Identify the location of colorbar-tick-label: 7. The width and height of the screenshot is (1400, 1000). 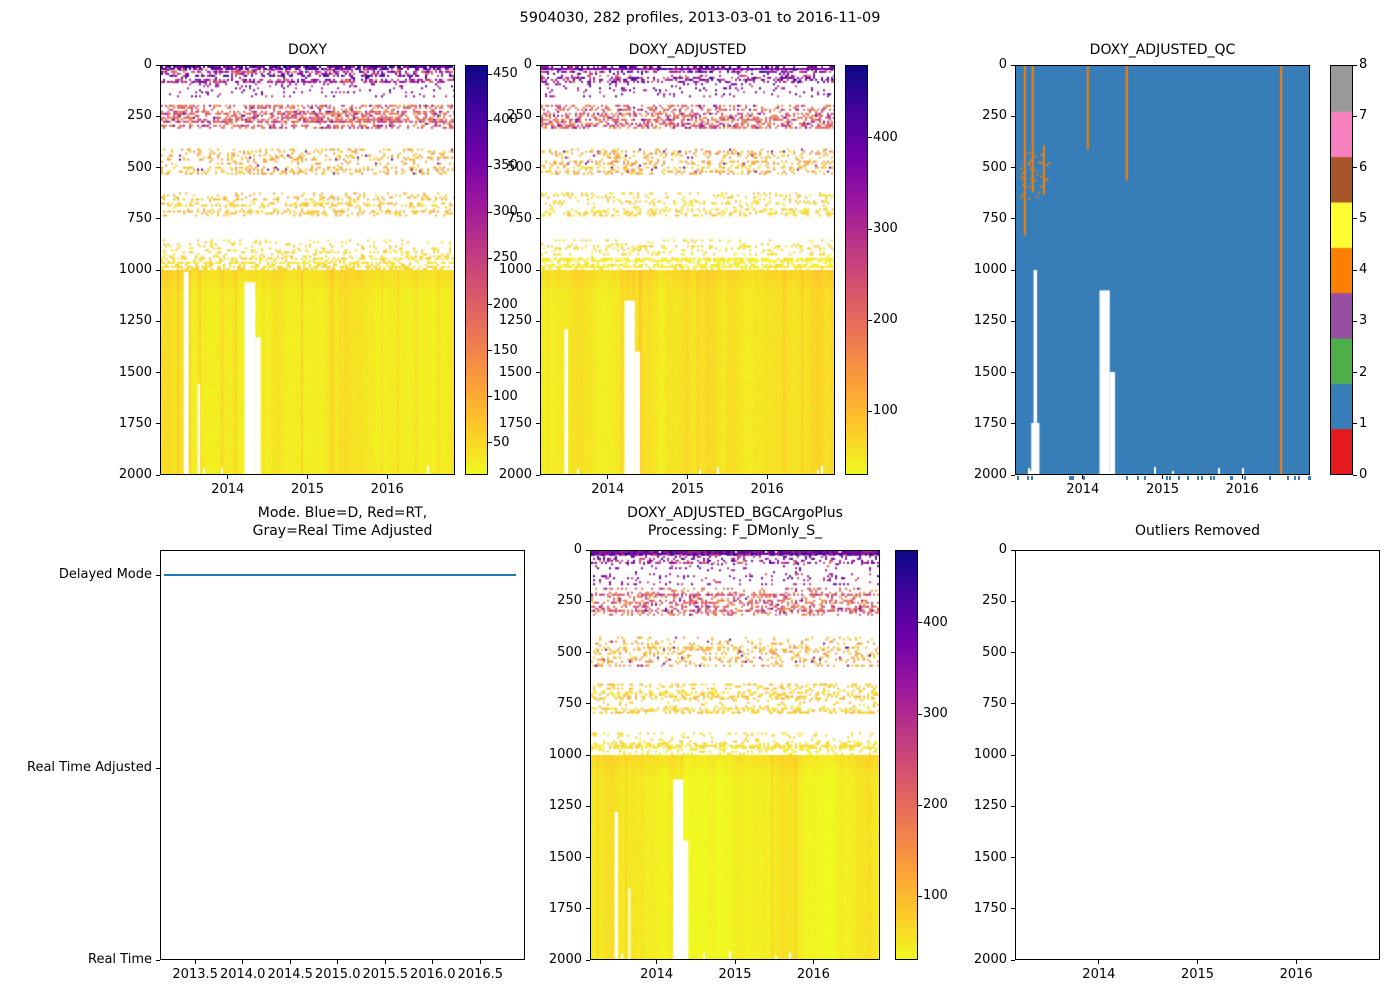
(1363, 116).